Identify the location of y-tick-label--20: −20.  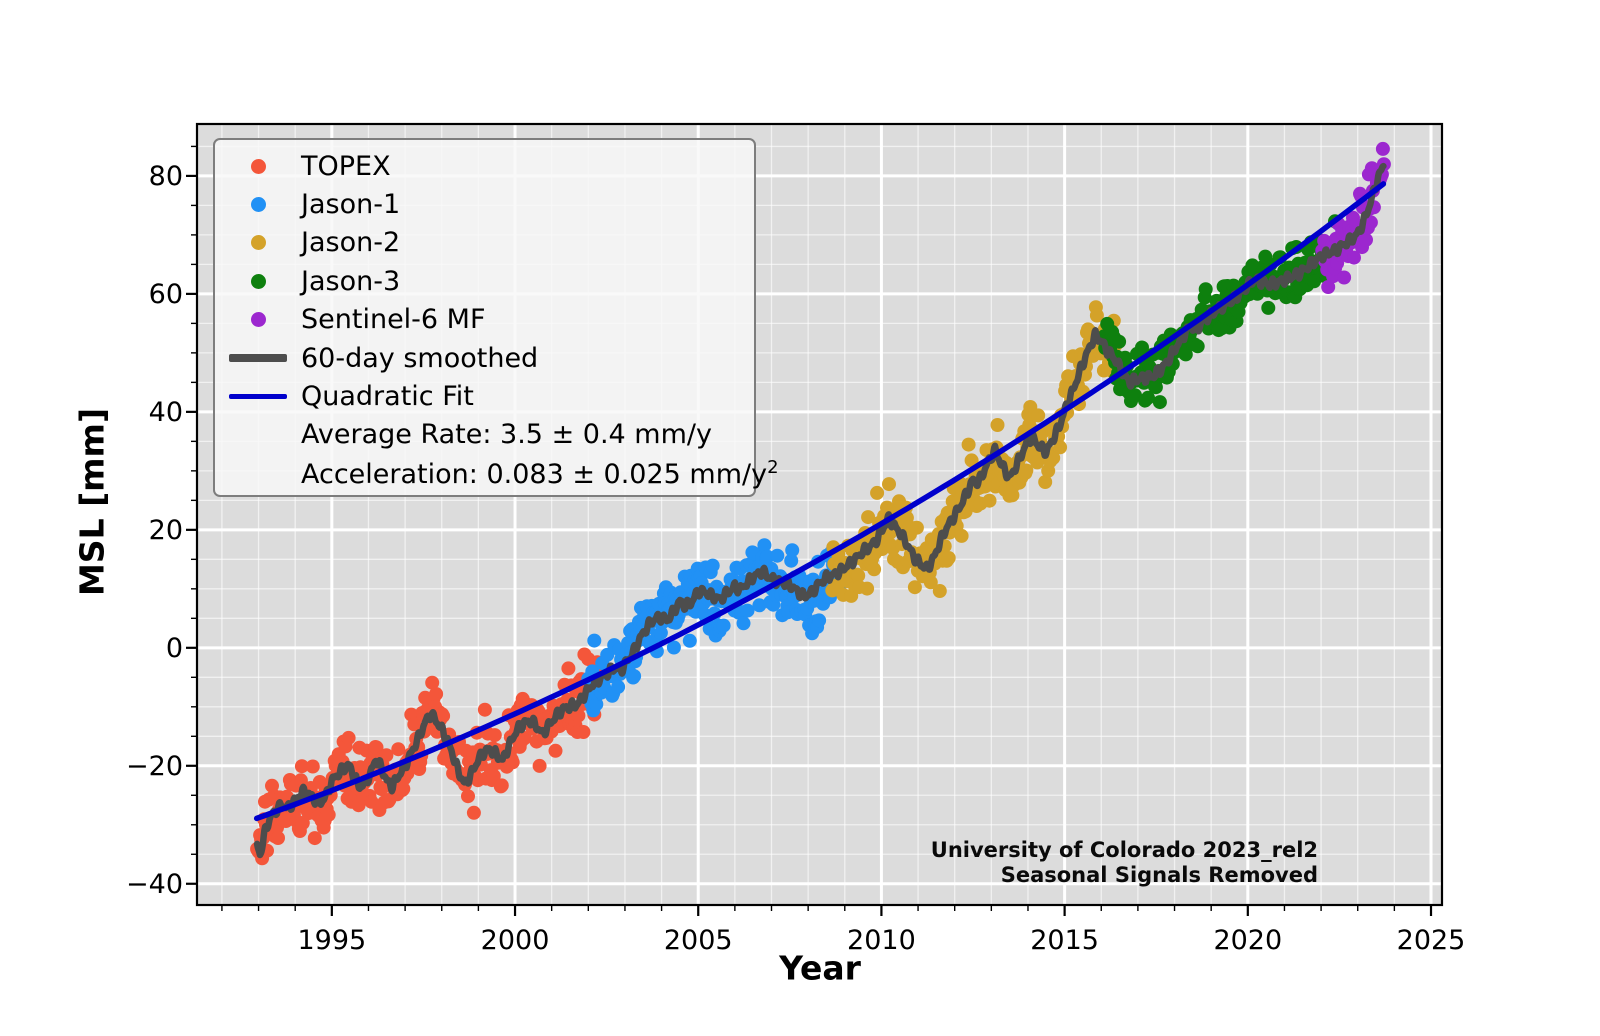
(154, 766).